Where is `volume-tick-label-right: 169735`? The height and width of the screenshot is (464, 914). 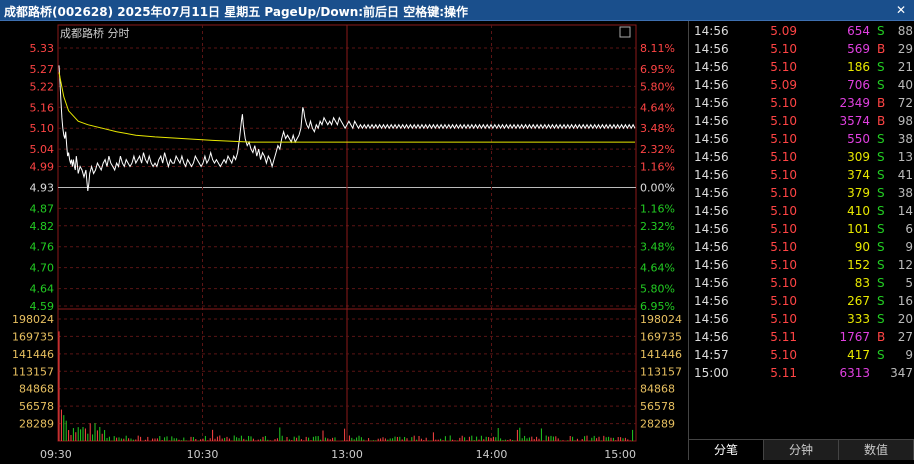
volume-tick-label-right: 169735 is located at coordinates (661, 336).